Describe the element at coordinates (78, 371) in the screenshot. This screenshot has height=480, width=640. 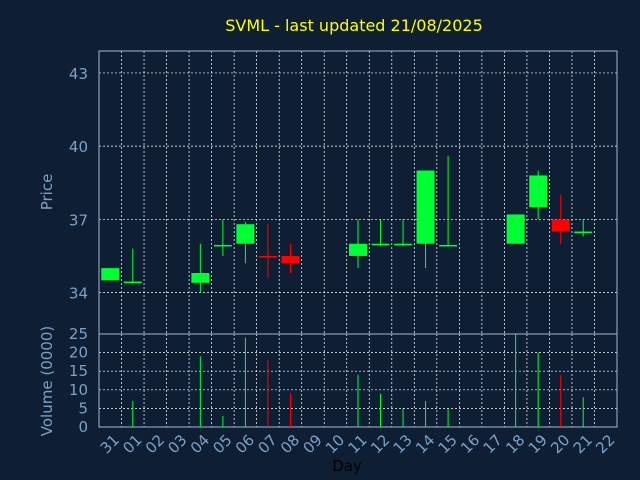
I see `volume-tick-label: 15` at that location.